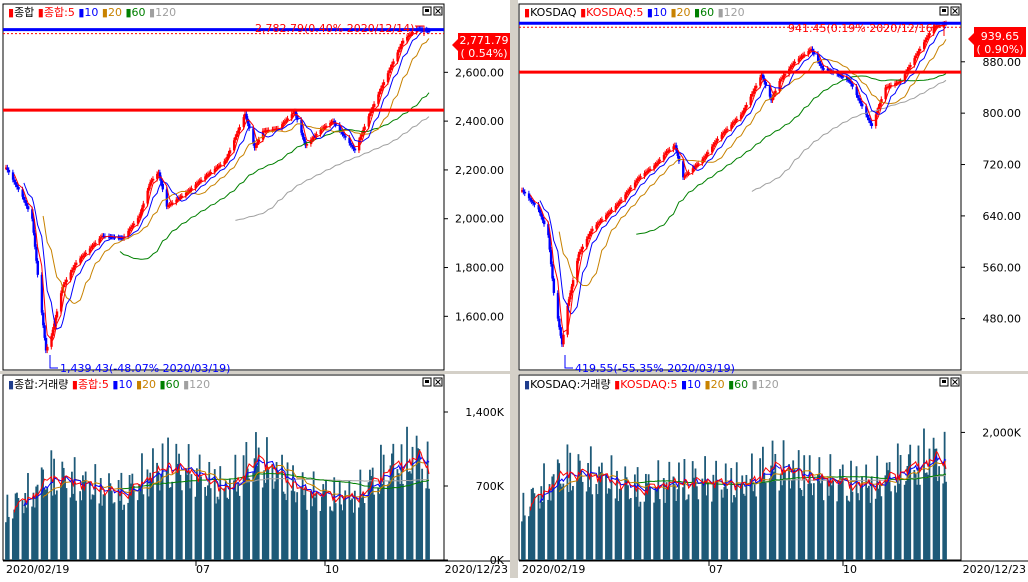 This screenshot has width=1028, height=582. What do you see at coordinates (1000, 36) in the screenshot?
I see `current-price: 939.65` at bounding box center [1000, 36].